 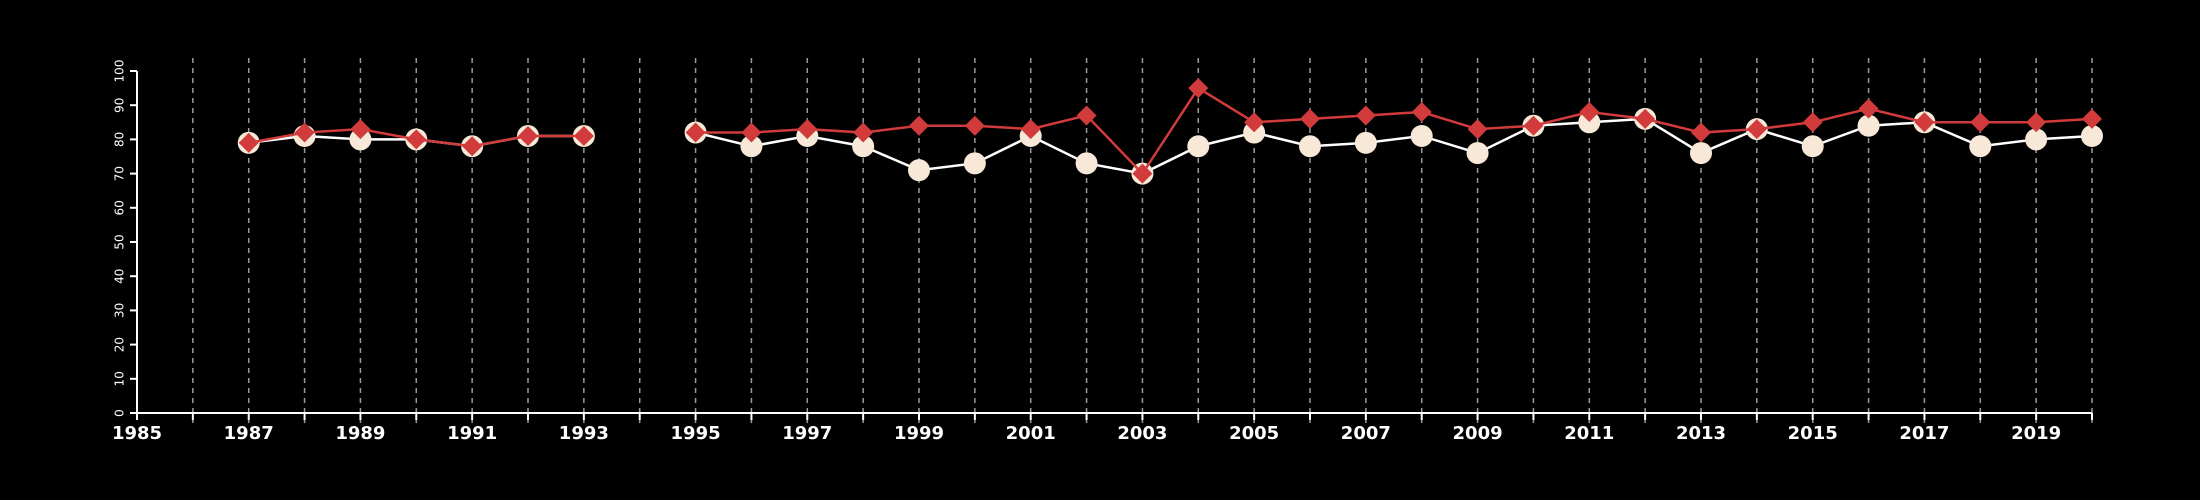 I want to click on x-tick-label: 1991, so click(x=472, y=433).